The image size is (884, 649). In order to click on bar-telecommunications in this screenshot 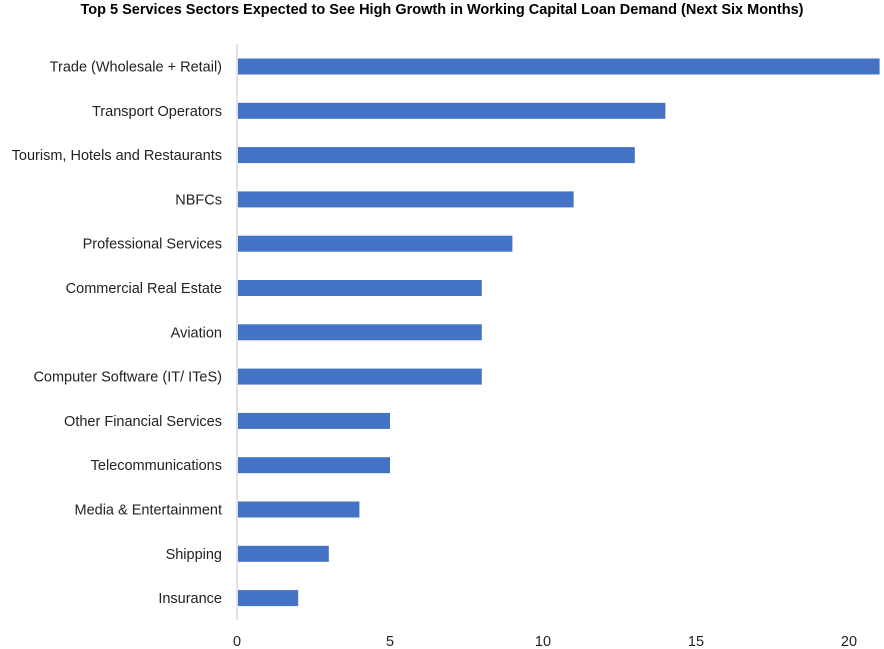, I will do `click(314, 465)`.